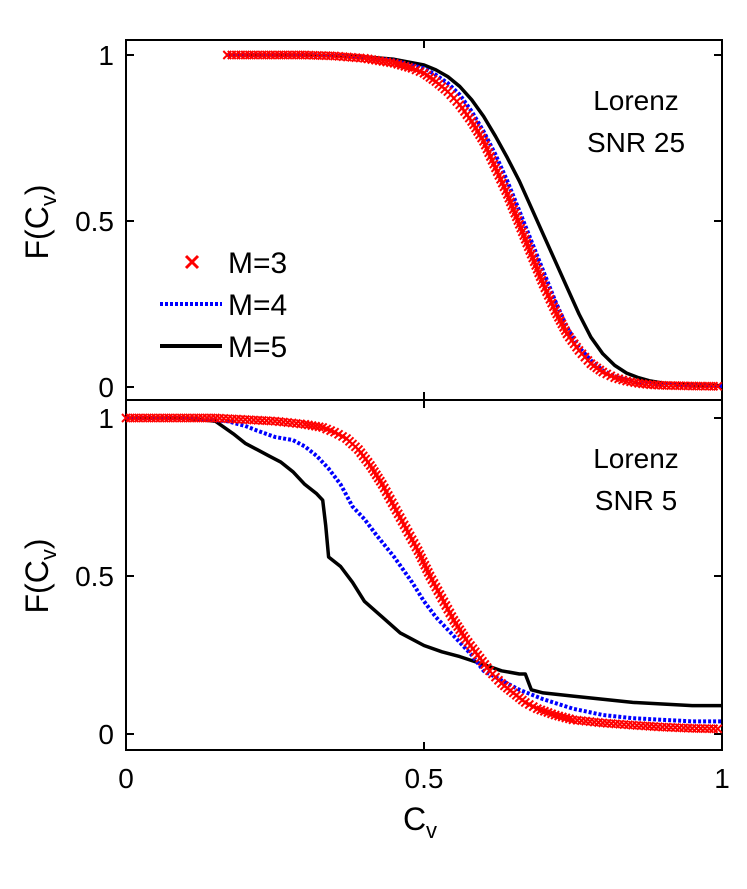  What do you see at coordinates (257, 305) in the screenshot?
I see `legend-label: M=4` at bounding box center [257, 305].